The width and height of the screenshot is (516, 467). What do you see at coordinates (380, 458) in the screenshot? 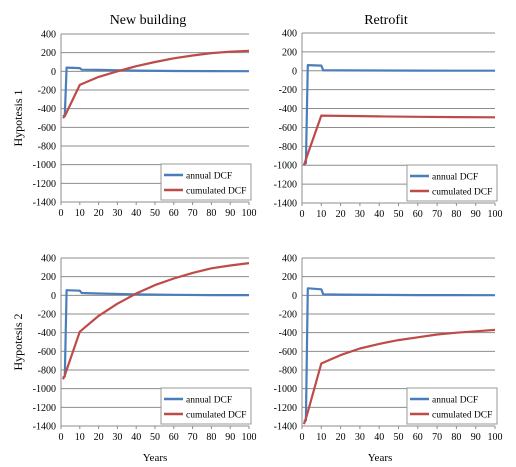
I see `x-axis-label-right: Years` at bounding box center [380, 458].